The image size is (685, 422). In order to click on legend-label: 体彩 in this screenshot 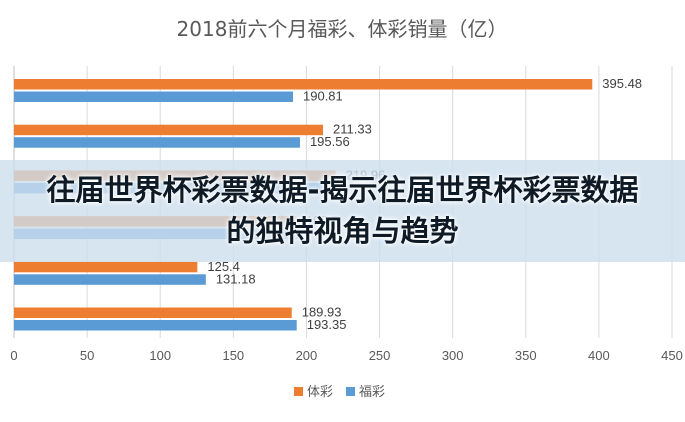, I will do `click(320, 392)`.